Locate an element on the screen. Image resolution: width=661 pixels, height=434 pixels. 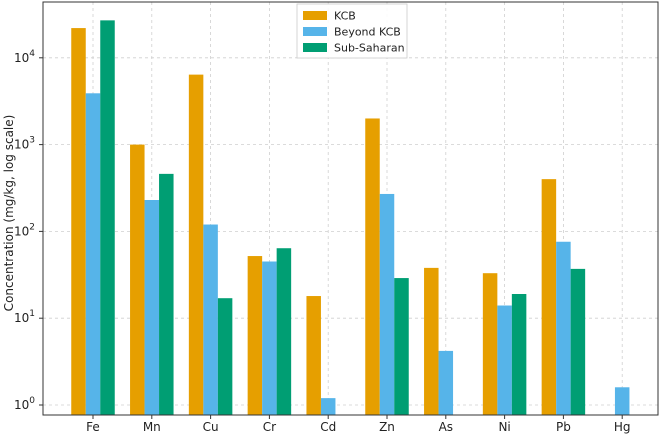
y-tick-label: 10⁴ is located at coordinates (24, 57).